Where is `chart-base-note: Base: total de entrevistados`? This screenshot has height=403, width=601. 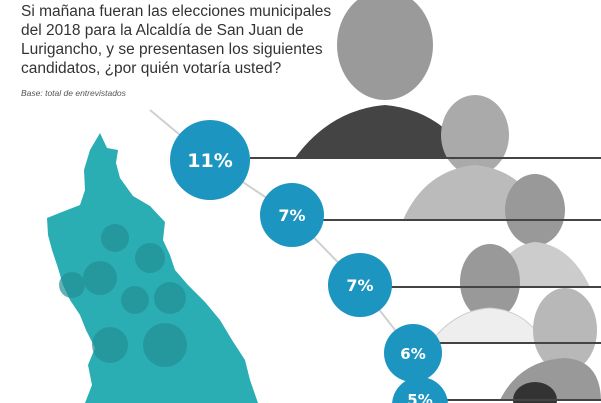 chart-base-note: Base: total de entrevistados is located at coordinates (73, 93).